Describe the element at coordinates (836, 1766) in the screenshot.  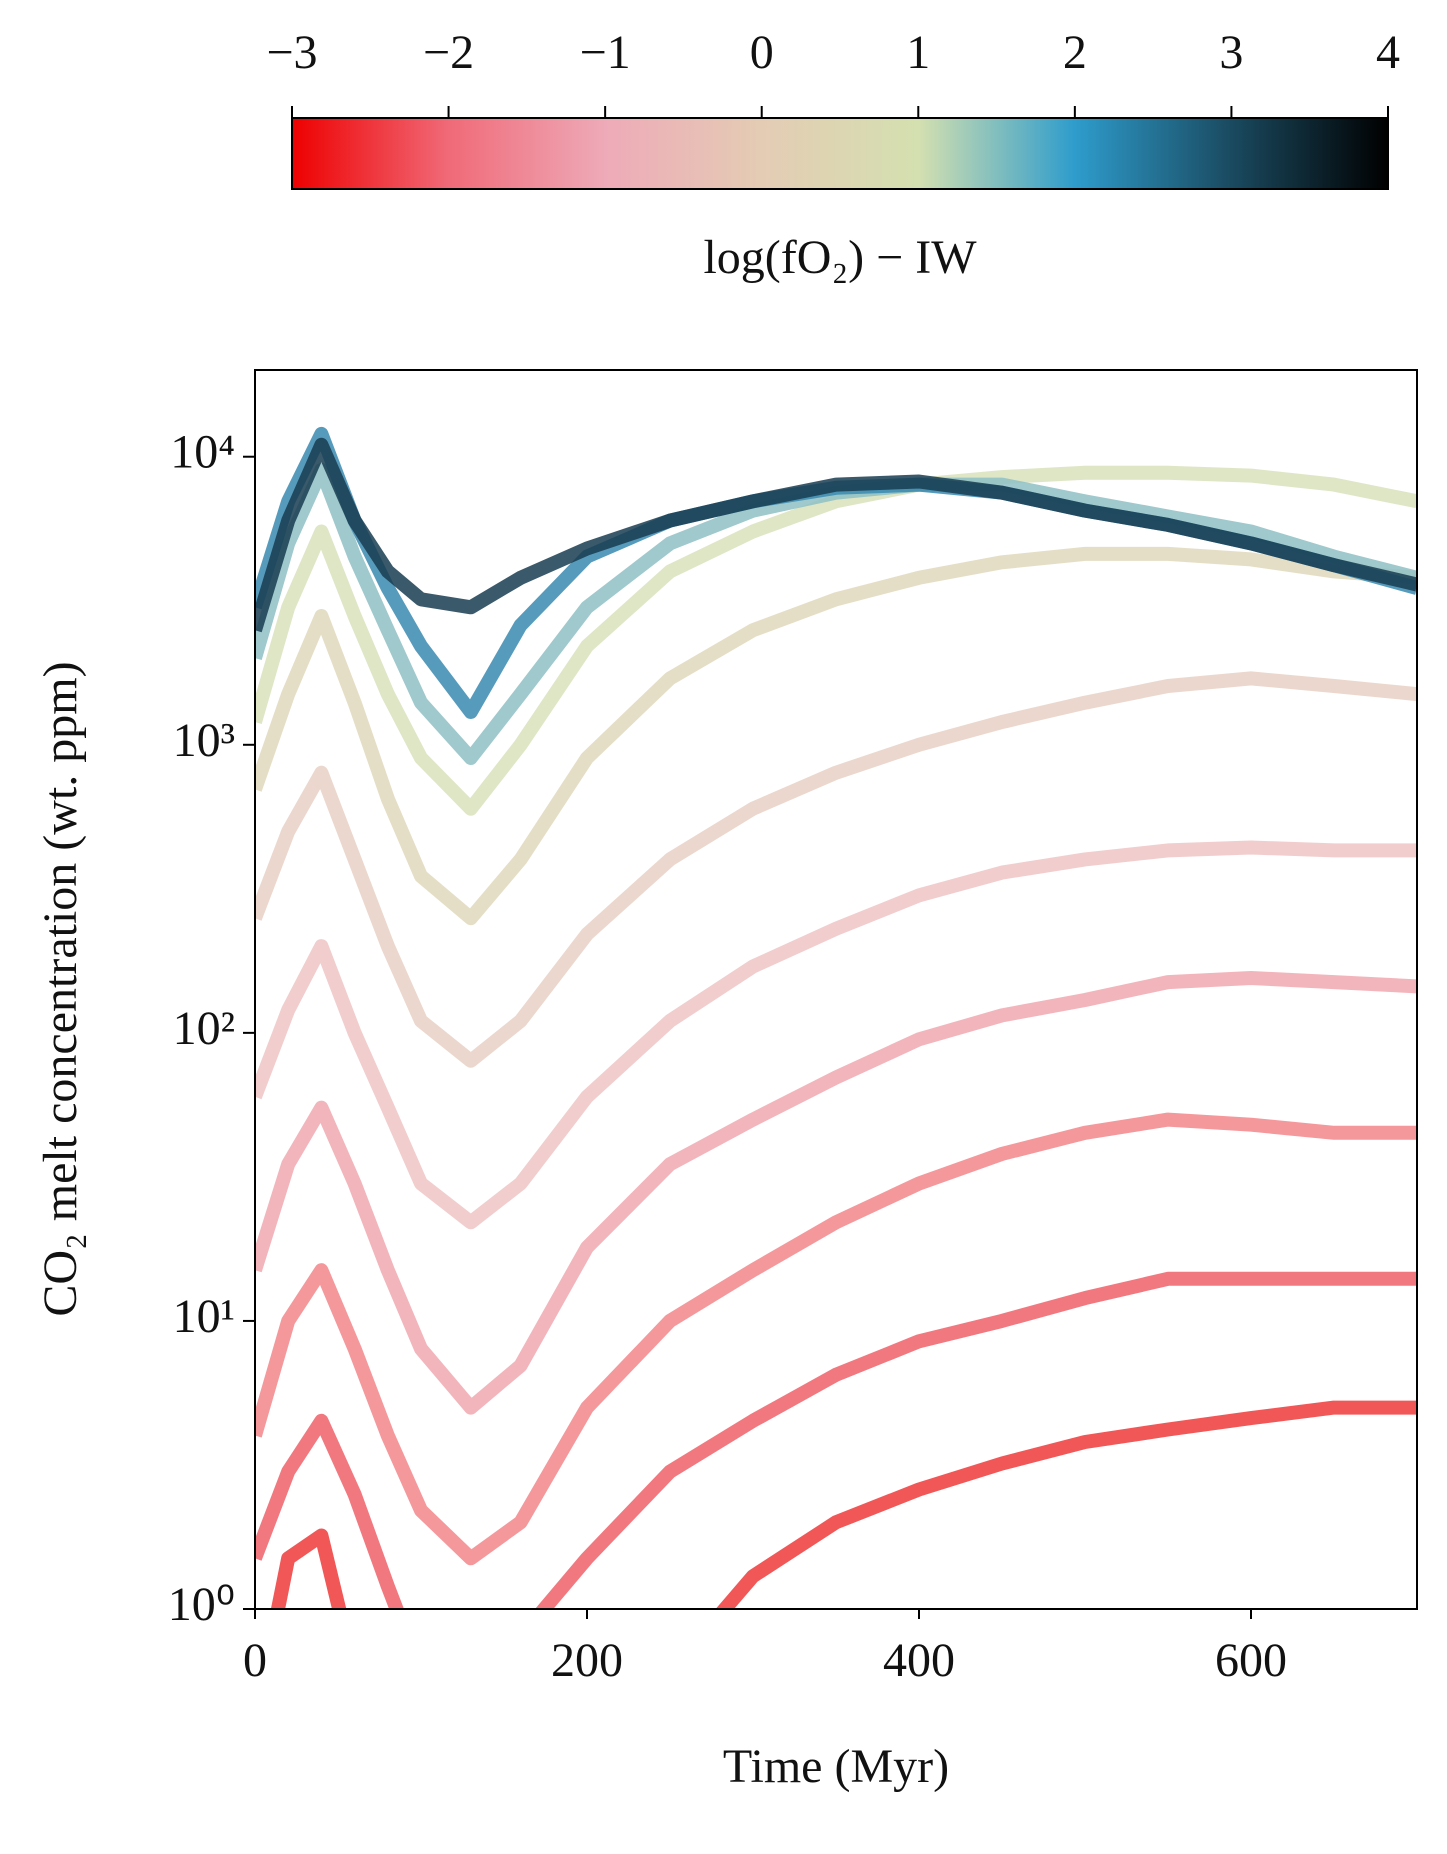
I see `x-axis-label: Time (Myr)` at that location.